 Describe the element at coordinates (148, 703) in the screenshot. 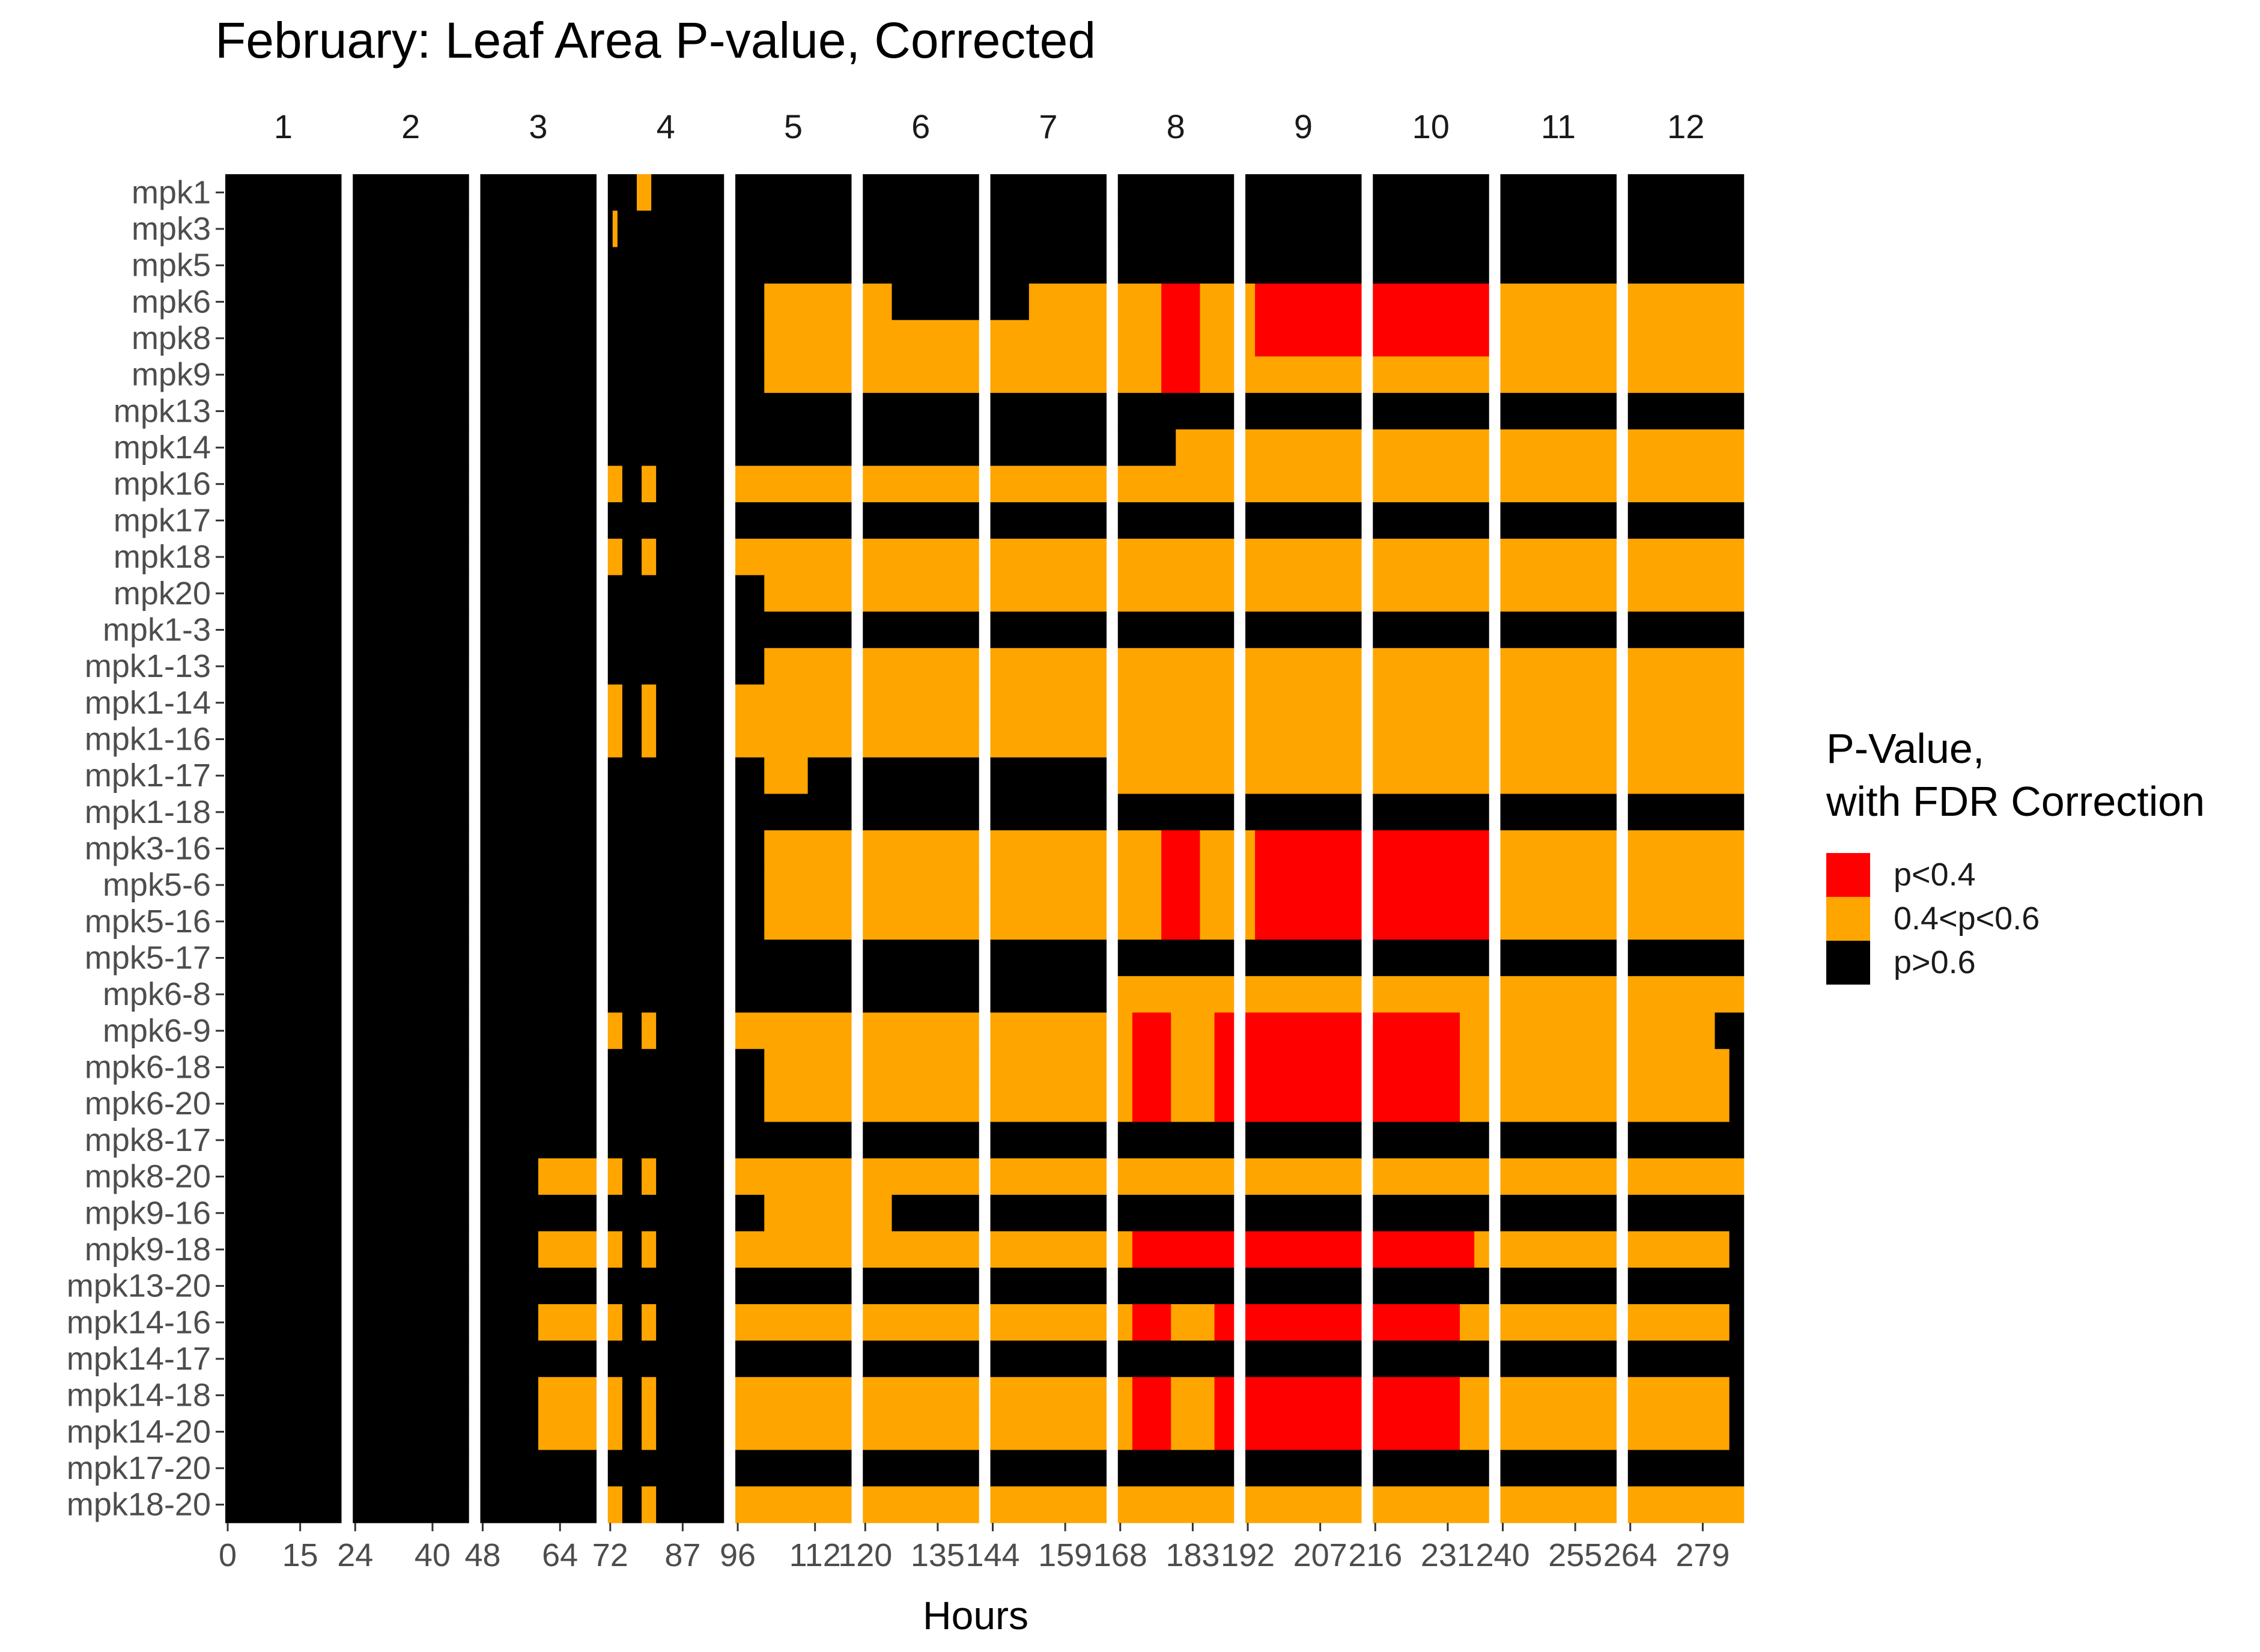

I see `y-tick-label: mpk1-14` at that location.